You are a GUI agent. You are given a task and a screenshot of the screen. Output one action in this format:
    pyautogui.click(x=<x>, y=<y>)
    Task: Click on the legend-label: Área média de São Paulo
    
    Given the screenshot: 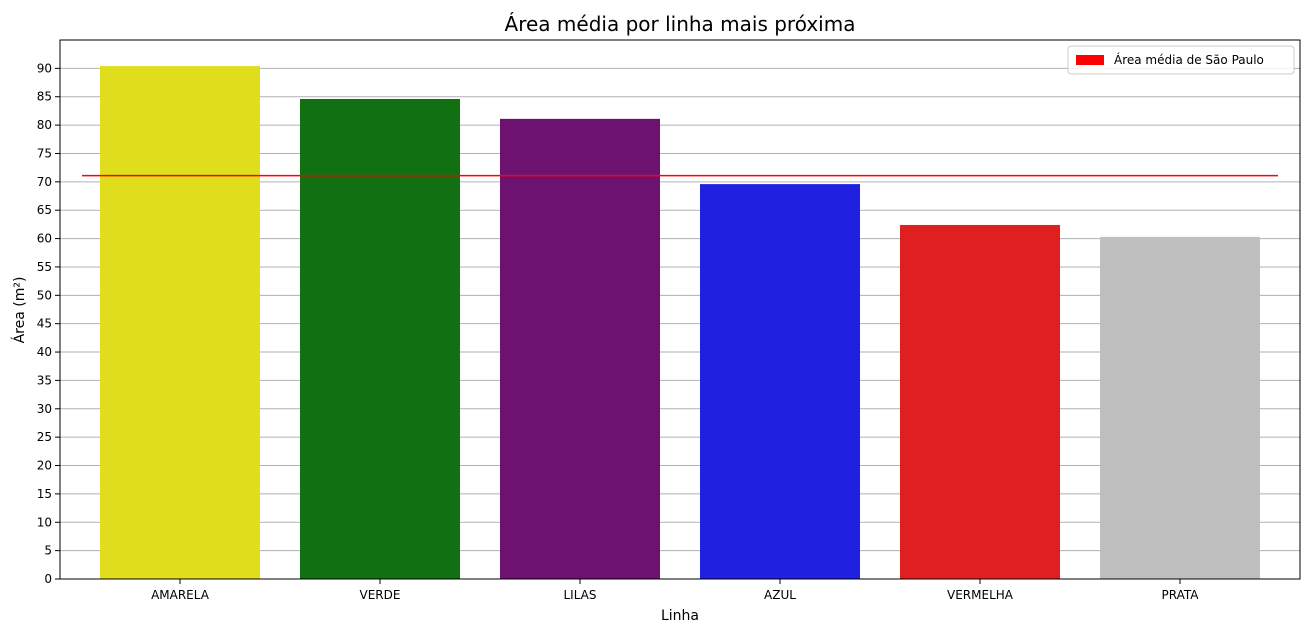 What is the action you would take?
    pyautogui.click(x=1189, y=59)
    